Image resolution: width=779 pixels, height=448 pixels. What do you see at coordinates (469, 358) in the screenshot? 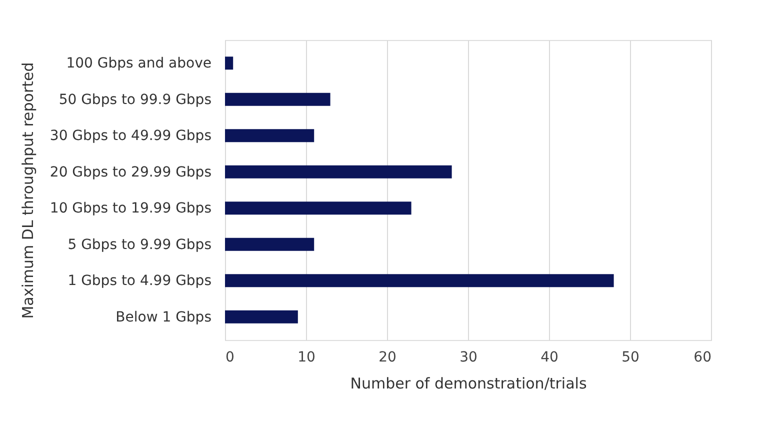
I see `x-tick-label: 30` at bounding box center [469, 358].